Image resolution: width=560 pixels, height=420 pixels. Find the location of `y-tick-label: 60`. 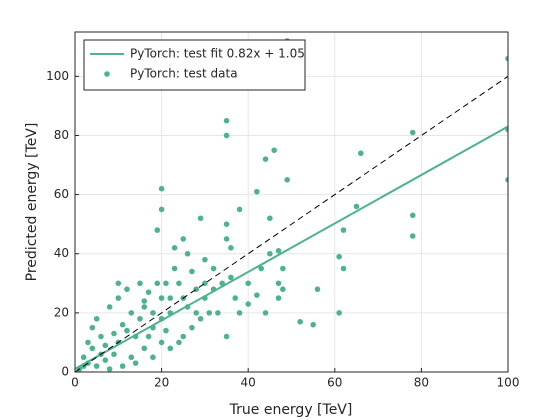

y-tick-label: 60 is located at coordinates (61, 194).